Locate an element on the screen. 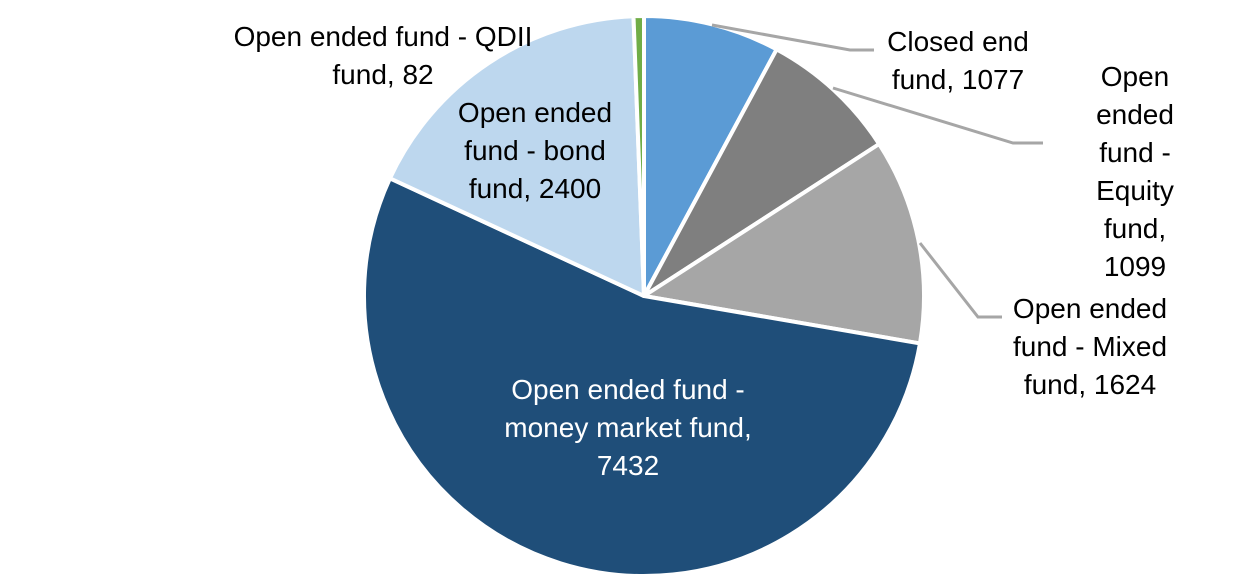  pie-slice-open-ended-fund-bond-fund is located at coordinates (516, 156).